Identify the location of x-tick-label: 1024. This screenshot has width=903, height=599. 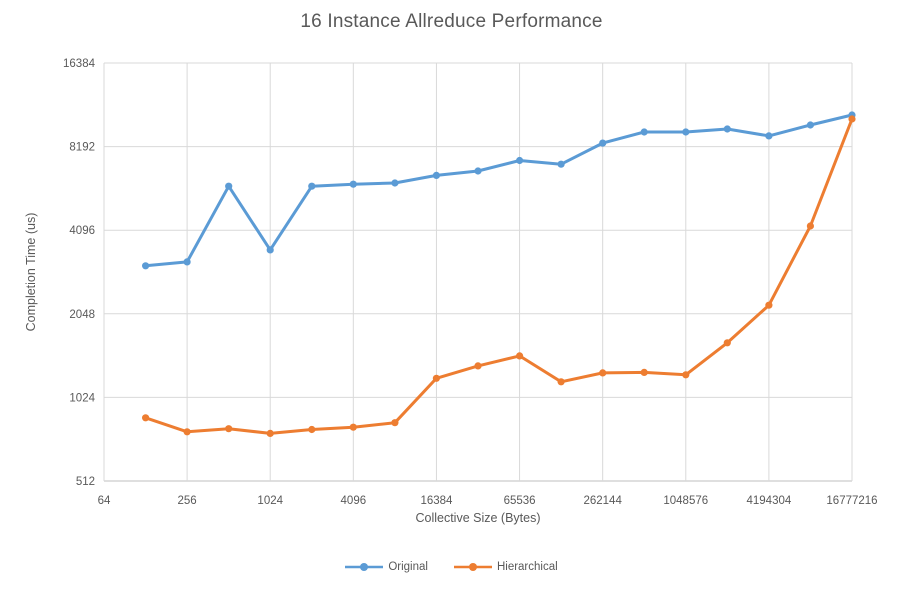
(270, 501).